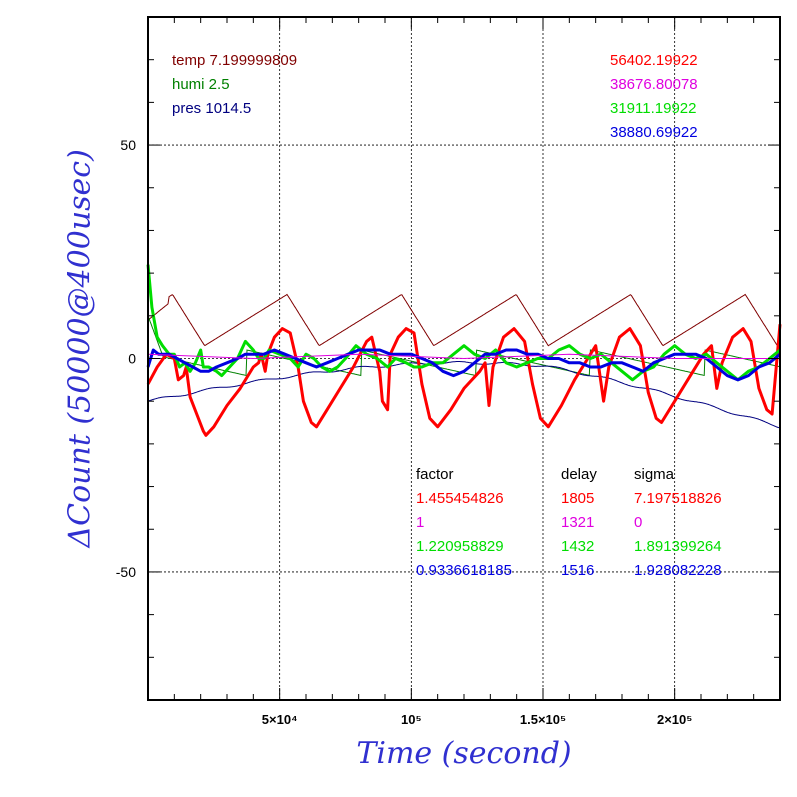  What do you see at coordinates (678, 570) in the screenshot?
I see `stats-sigma-blue: 1.928082228` at bounding box center [678, 570].